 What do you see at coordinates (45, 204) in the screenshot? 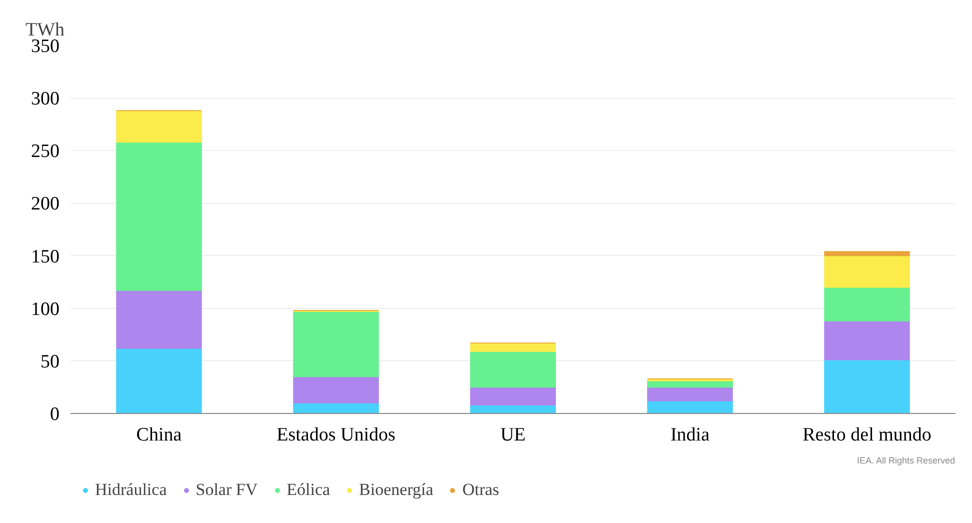
I see `y-tick-label: 200` at bounding box center [45, 204].